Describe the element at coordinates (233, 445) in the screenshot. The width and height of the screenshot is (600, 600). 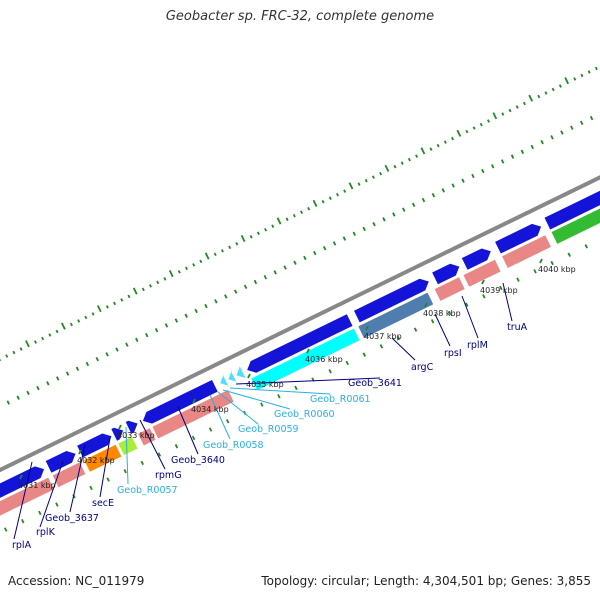
I see `gene-label: Geob_R0058` at that location.